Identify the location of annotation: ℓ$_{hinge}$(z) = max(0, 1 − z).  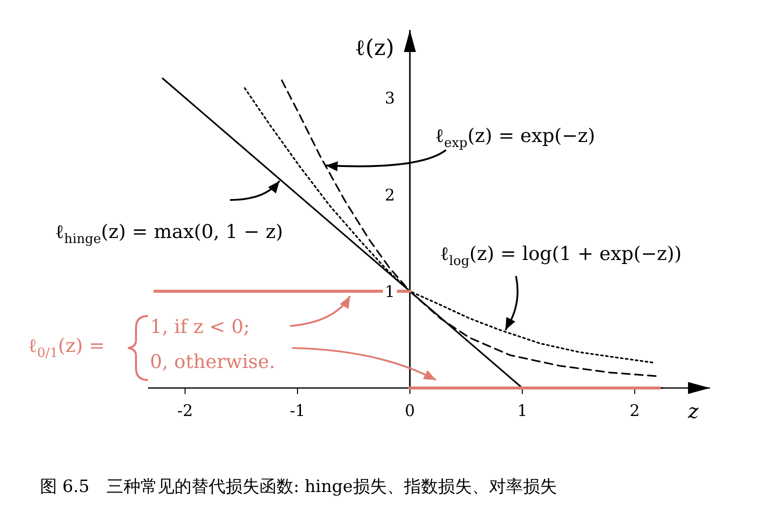
(169, 234).